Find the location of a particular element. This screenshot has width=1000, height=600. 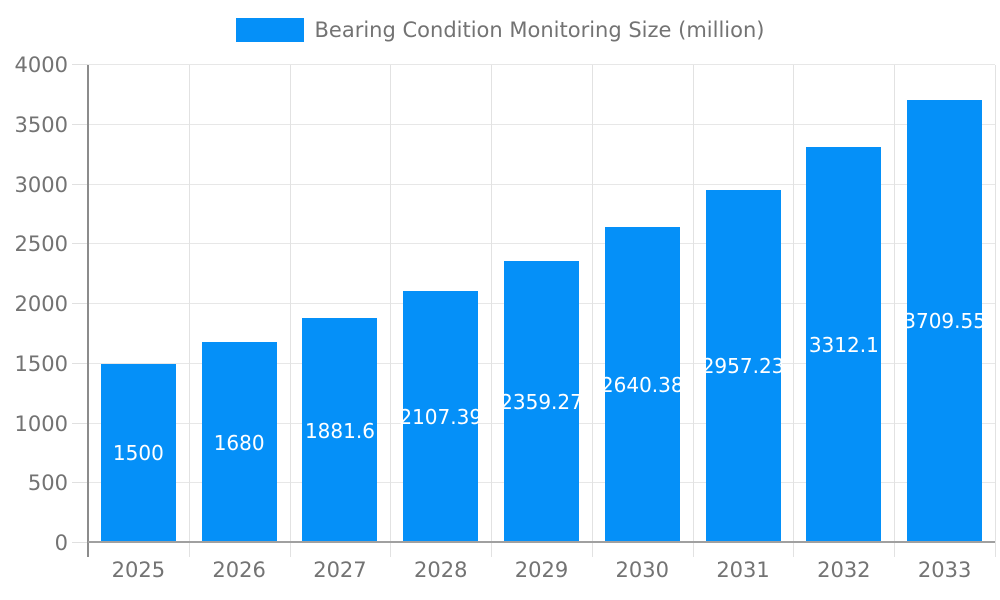

bar: 1881.6 is located at coordinates (340, 430).